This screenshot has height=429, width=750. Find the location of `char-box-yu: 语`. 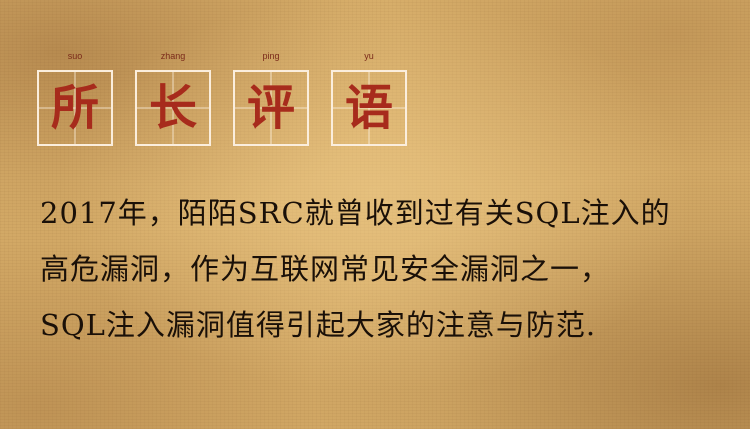

char-box-yu: 语 is located at coordinates (369, 108).